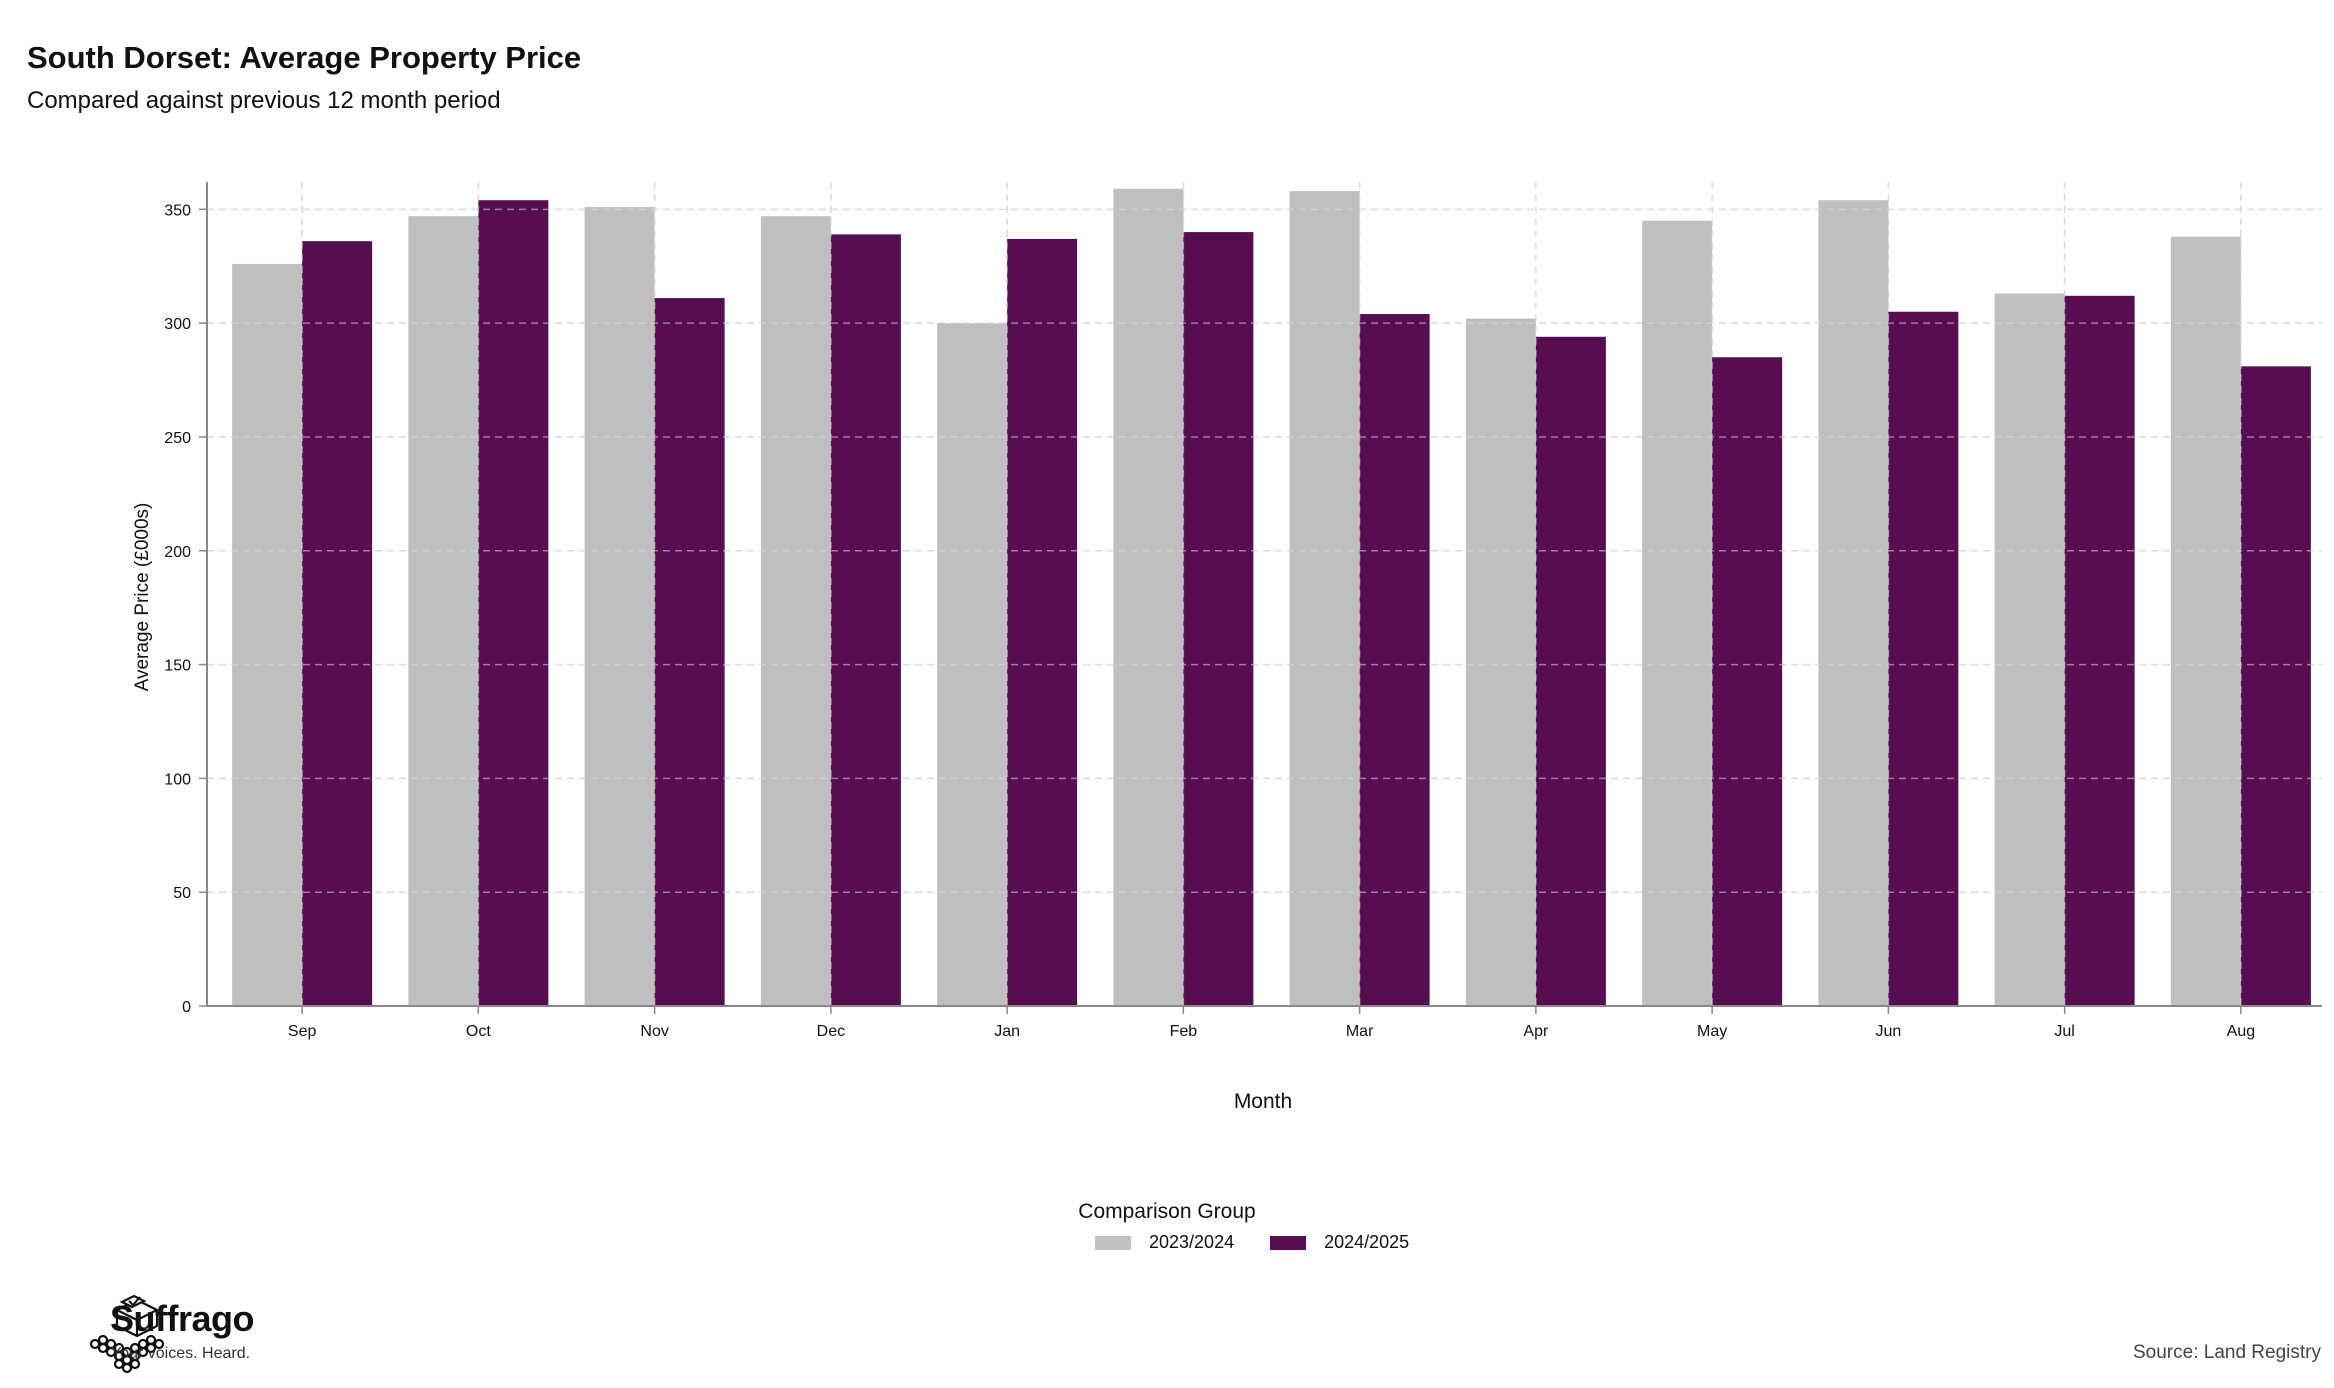 Image resolution: width=2334 pixels, height=1388 pixels. Describe the element at coordinates (1148, 597) in the screenshot. I see `bar-previous-feb` at that location.